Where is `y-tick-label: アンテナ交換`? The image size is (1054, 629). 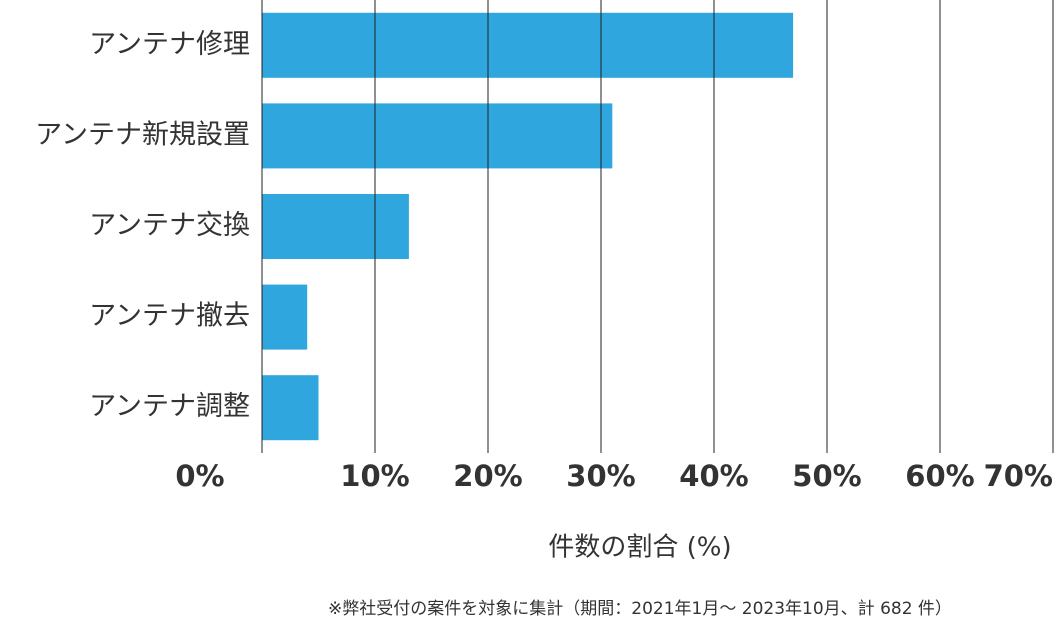 y-tick-label: アンテナ交換 is located at coordinates (169, 225).